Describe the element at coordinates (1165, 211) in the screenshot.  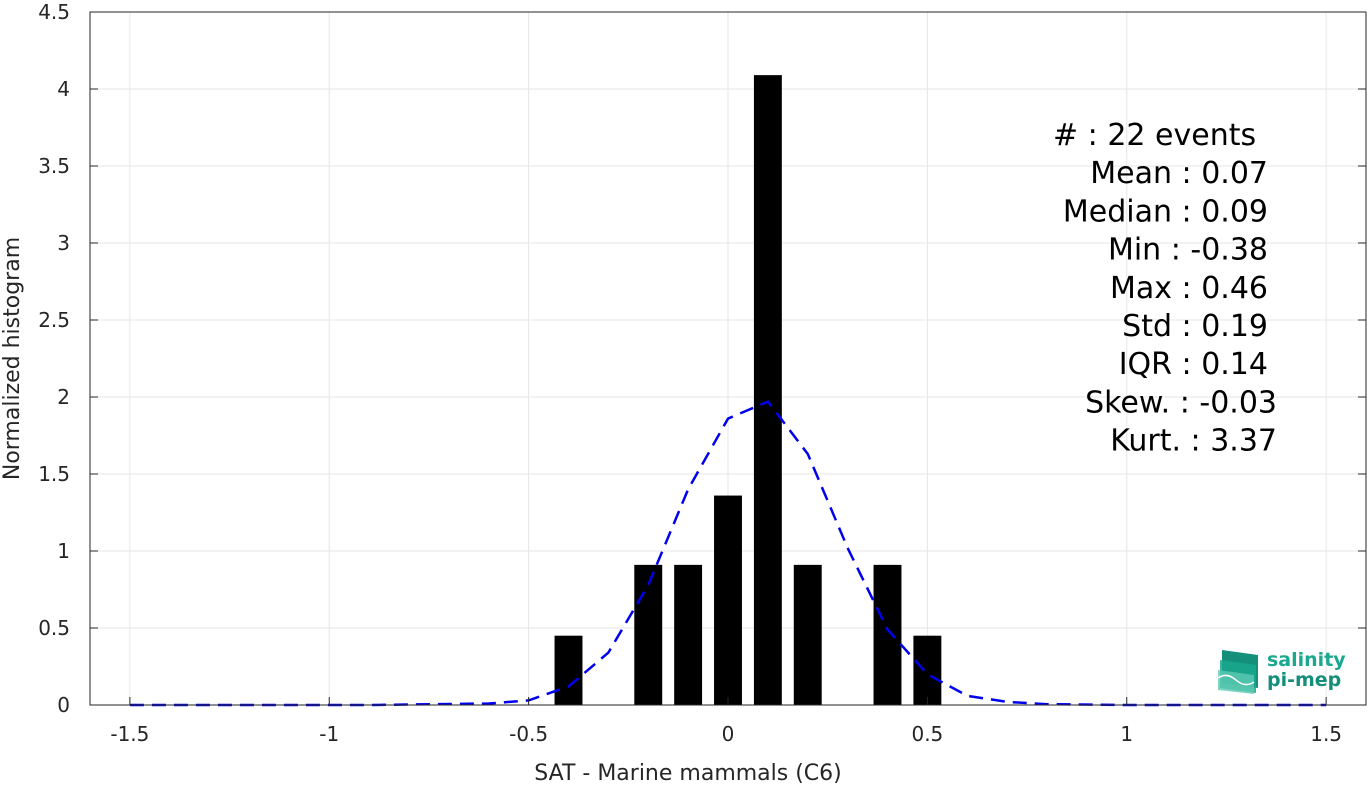
I see `stats-line: Median : 0.09` at that location.